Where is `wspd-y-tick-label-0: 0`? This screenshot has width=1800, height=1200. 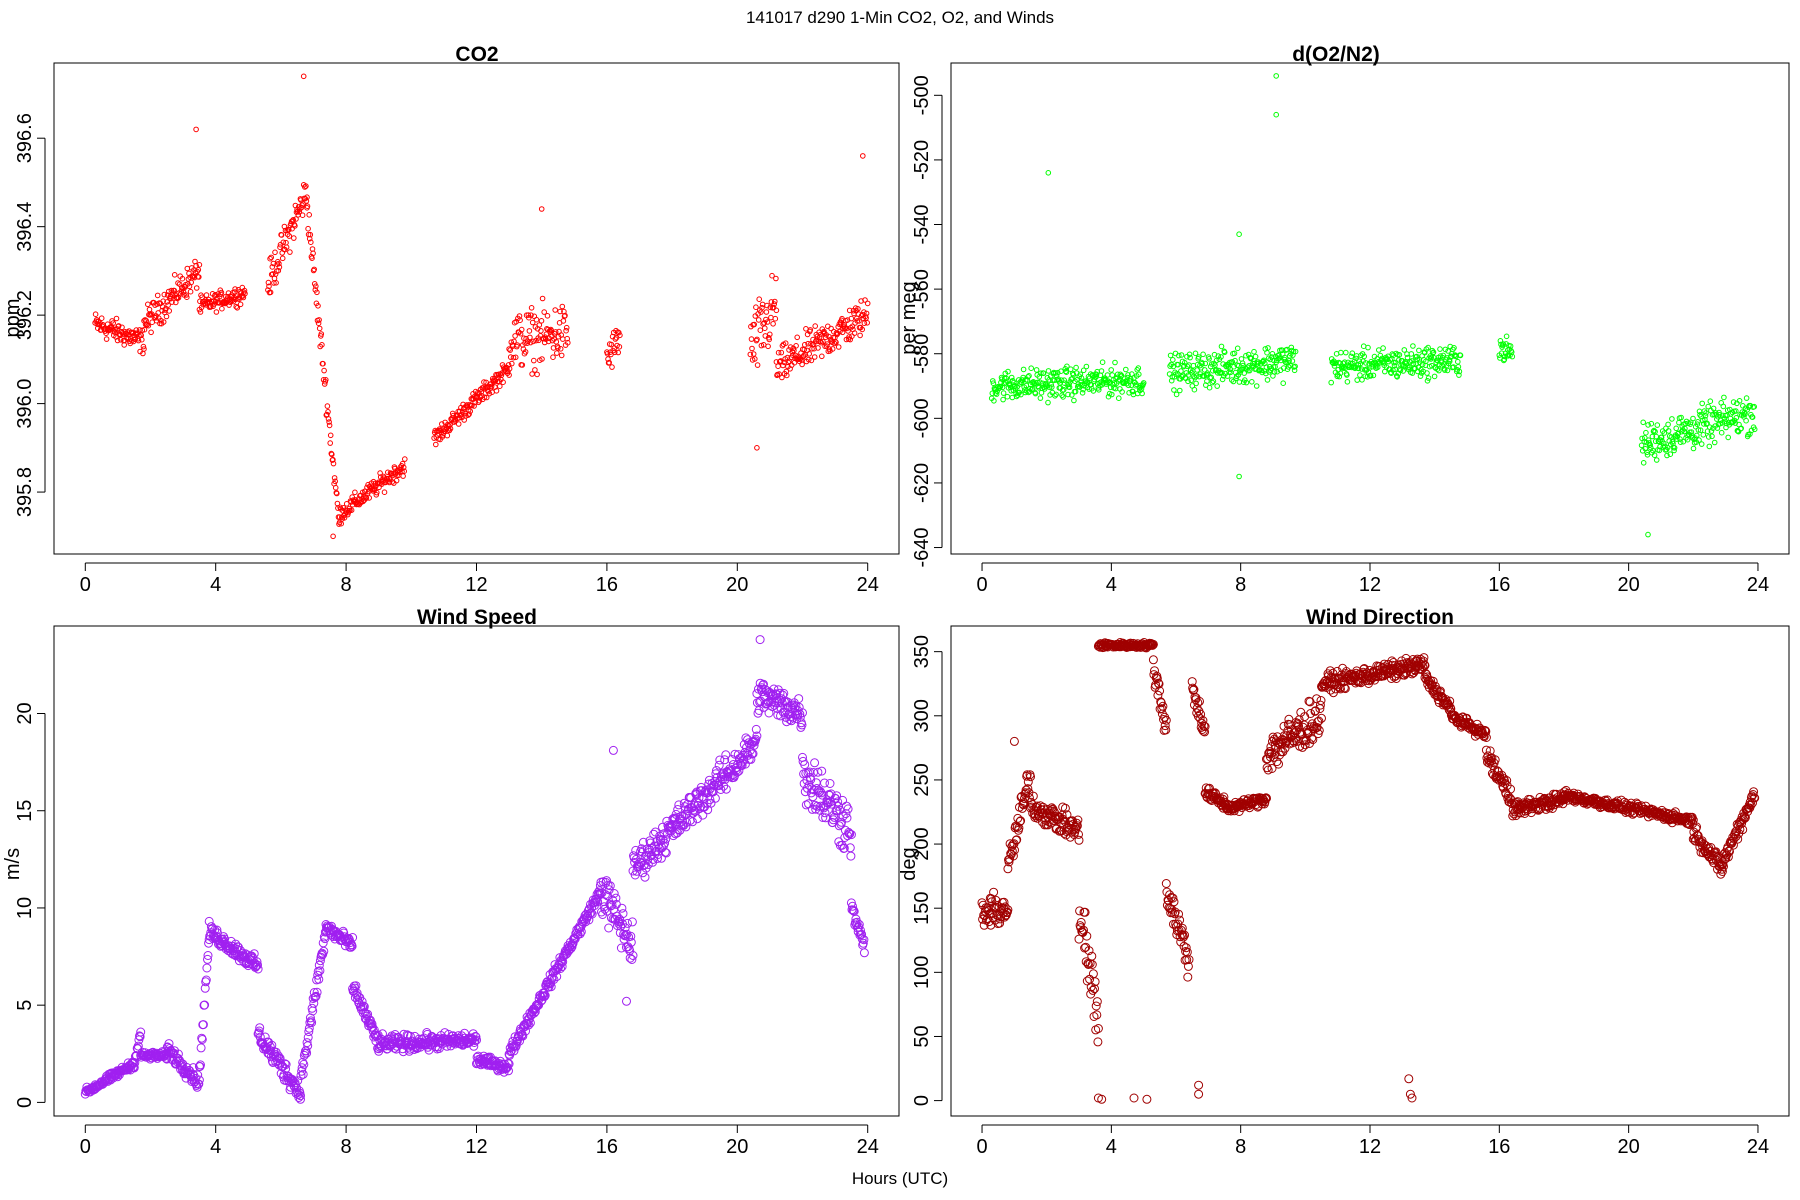
wspd-y-tick-label-0: 0 is located at coordinates (25, 1102).